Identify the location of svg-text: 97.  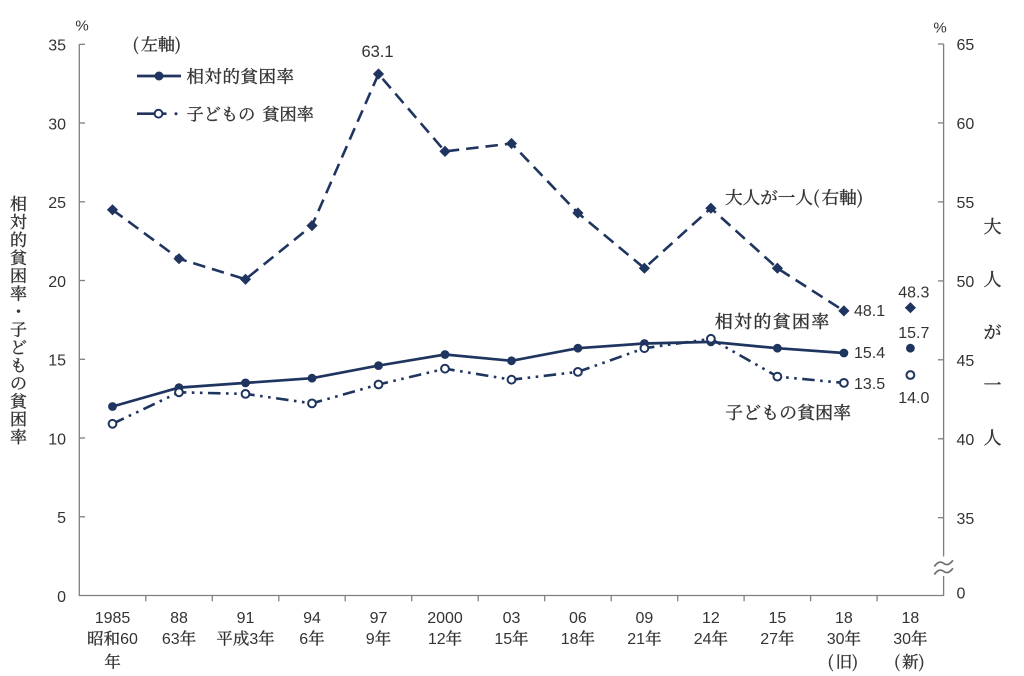
(379, 618).